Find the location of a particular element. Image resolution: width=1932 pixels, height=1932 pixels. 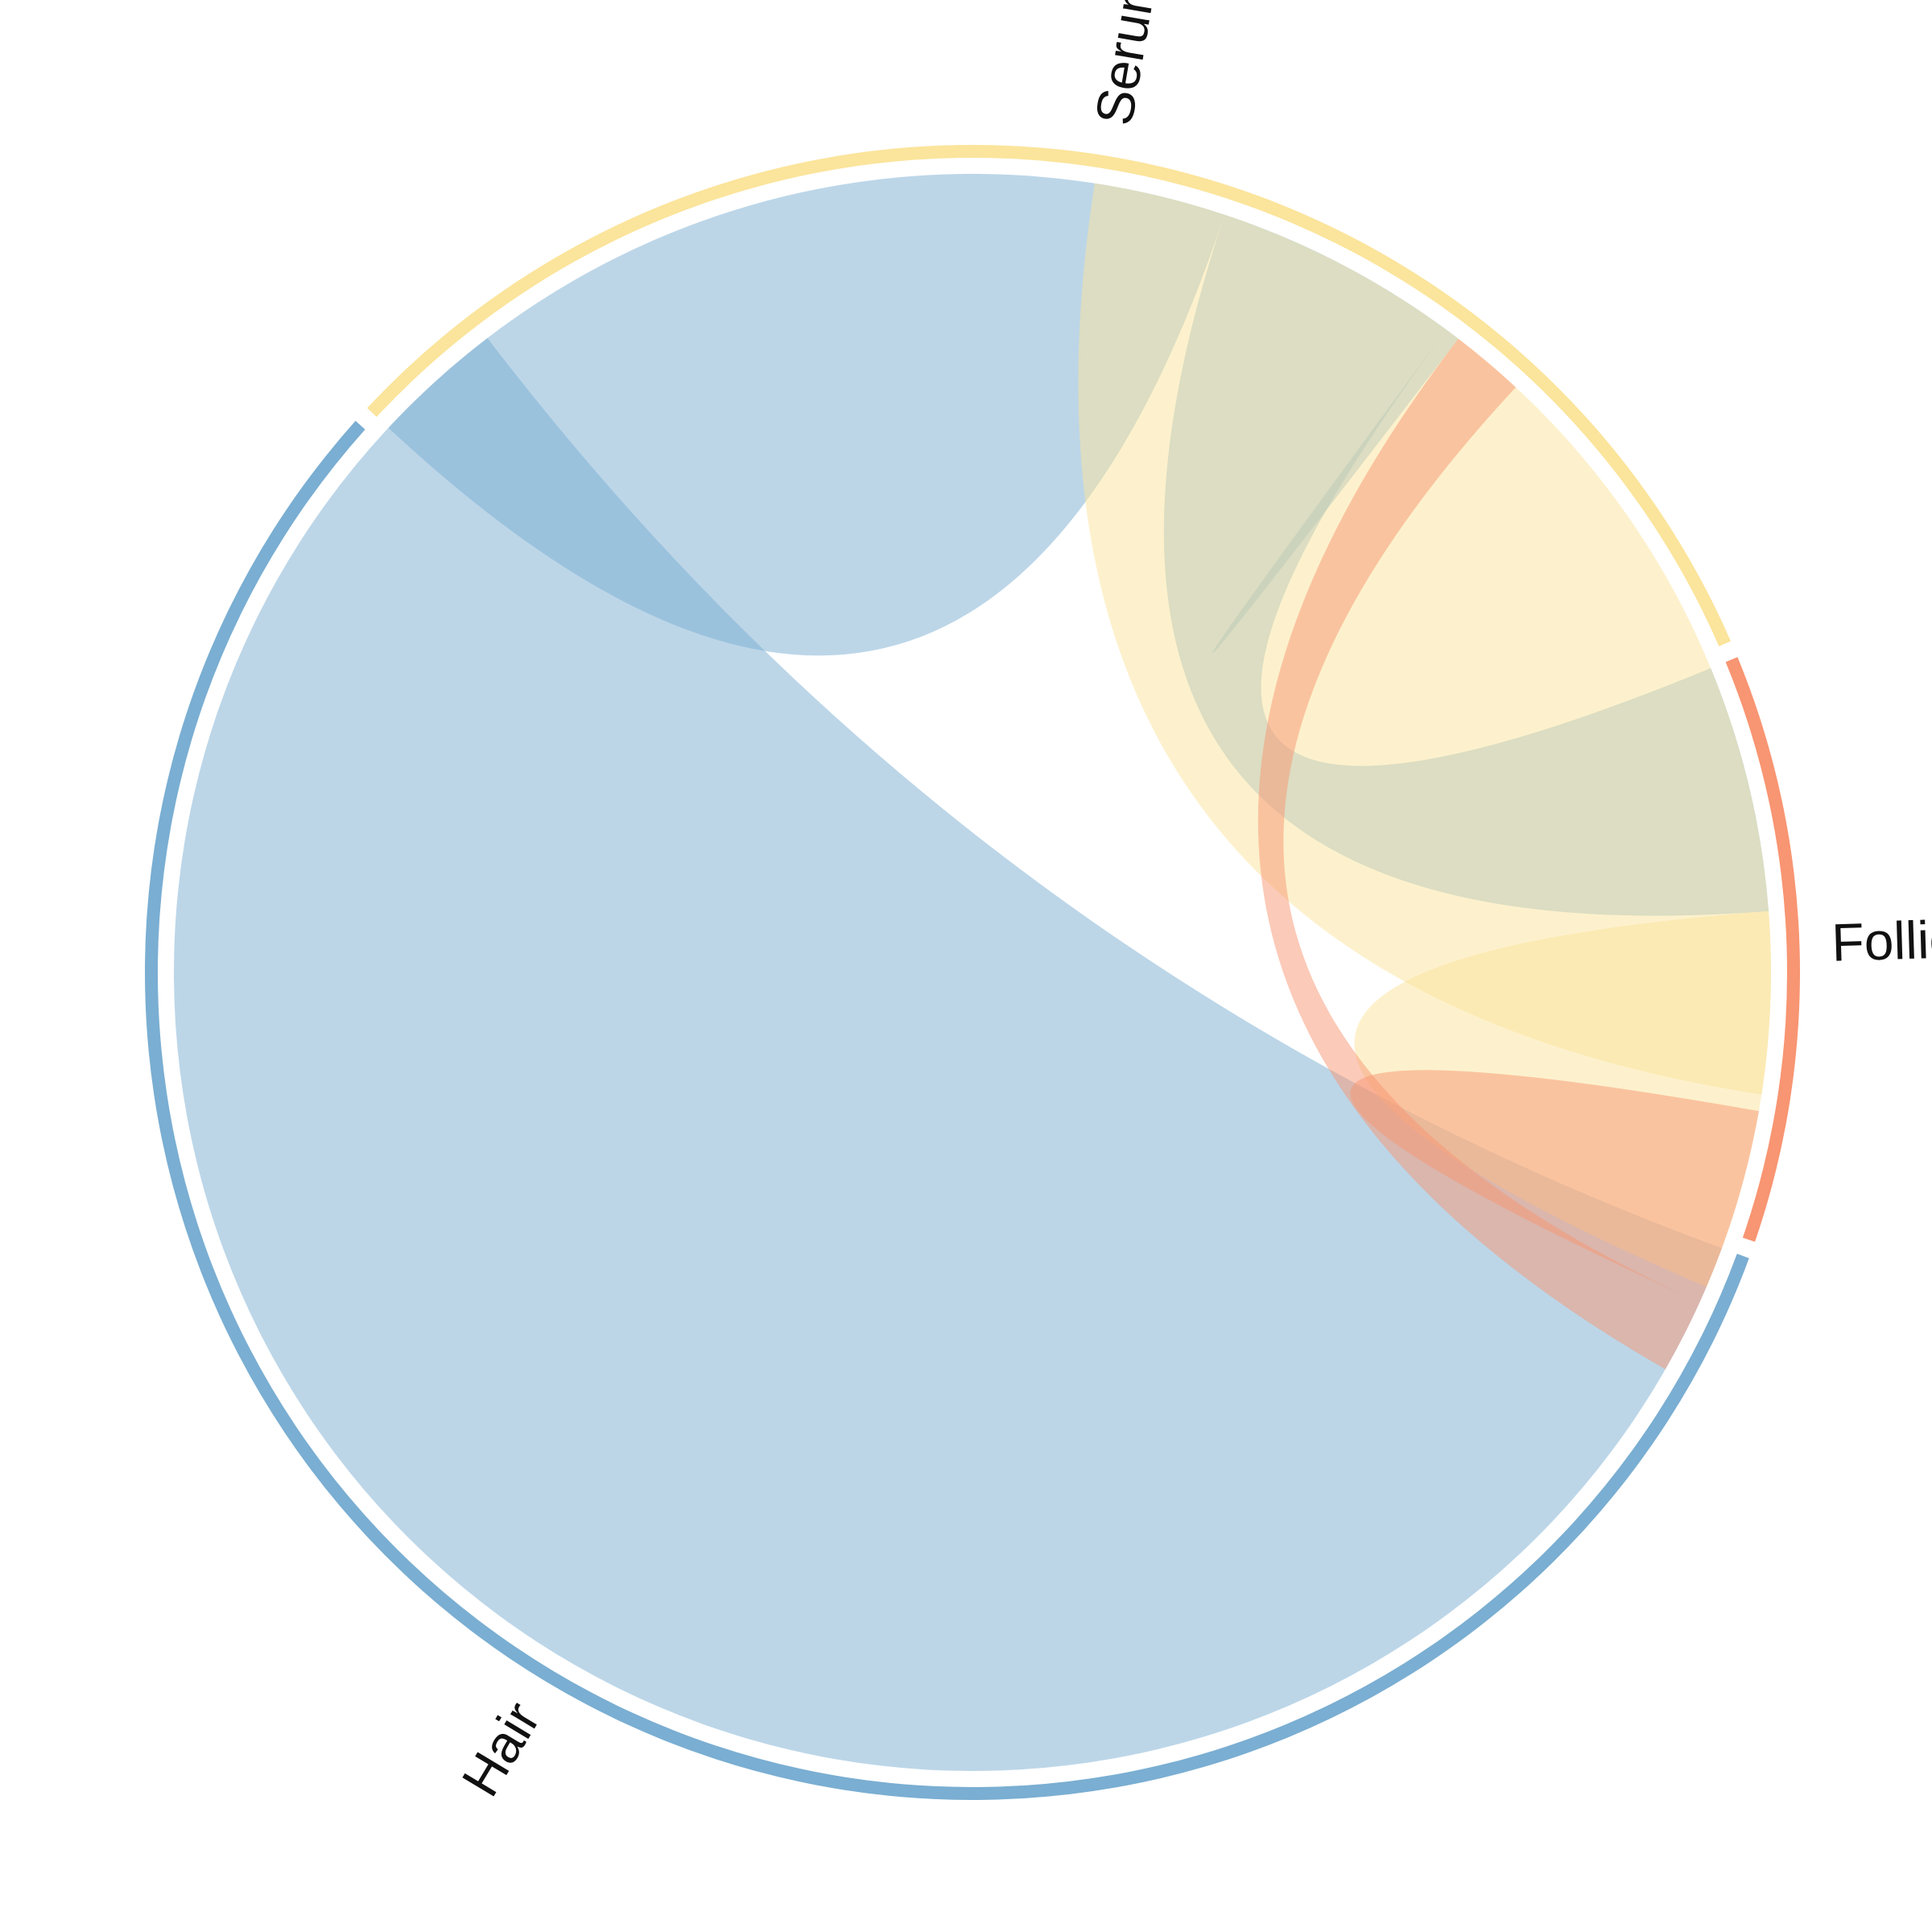

ribbon-hair-to-serum is located at coordinates (806, 414).